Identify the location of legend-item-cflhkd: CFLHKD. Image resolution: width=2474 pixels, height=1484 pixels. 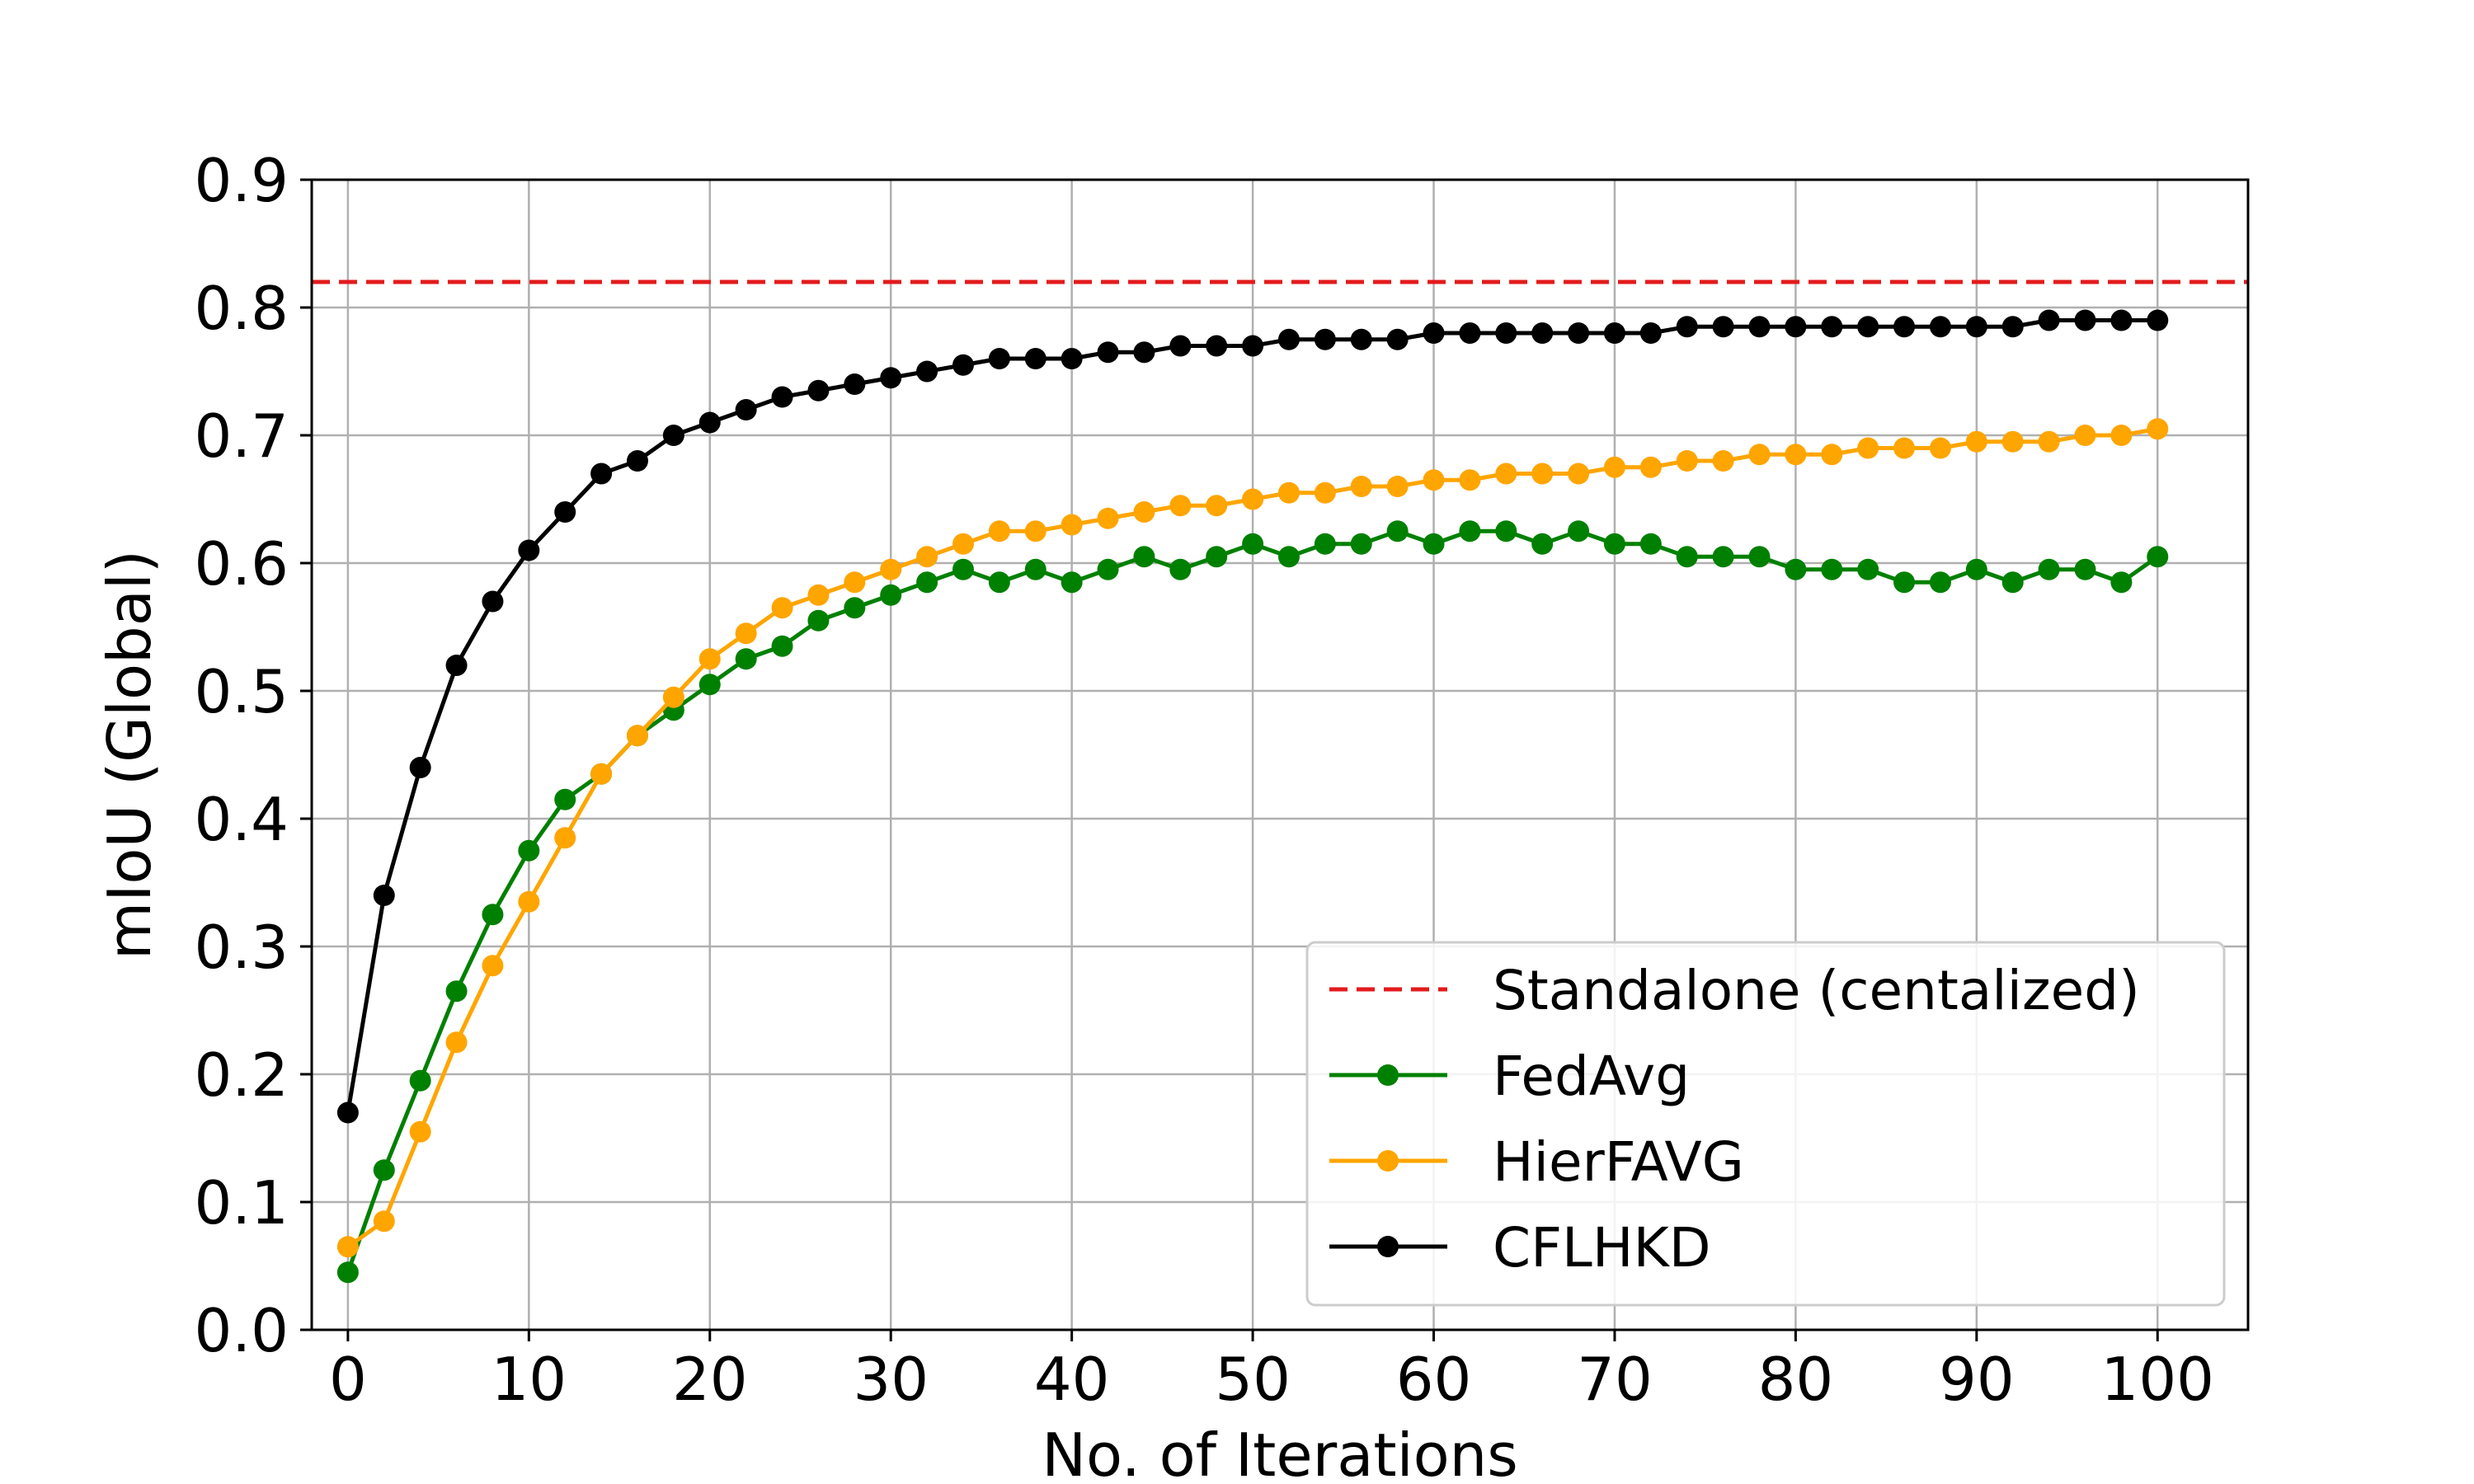
(1520, 1248).